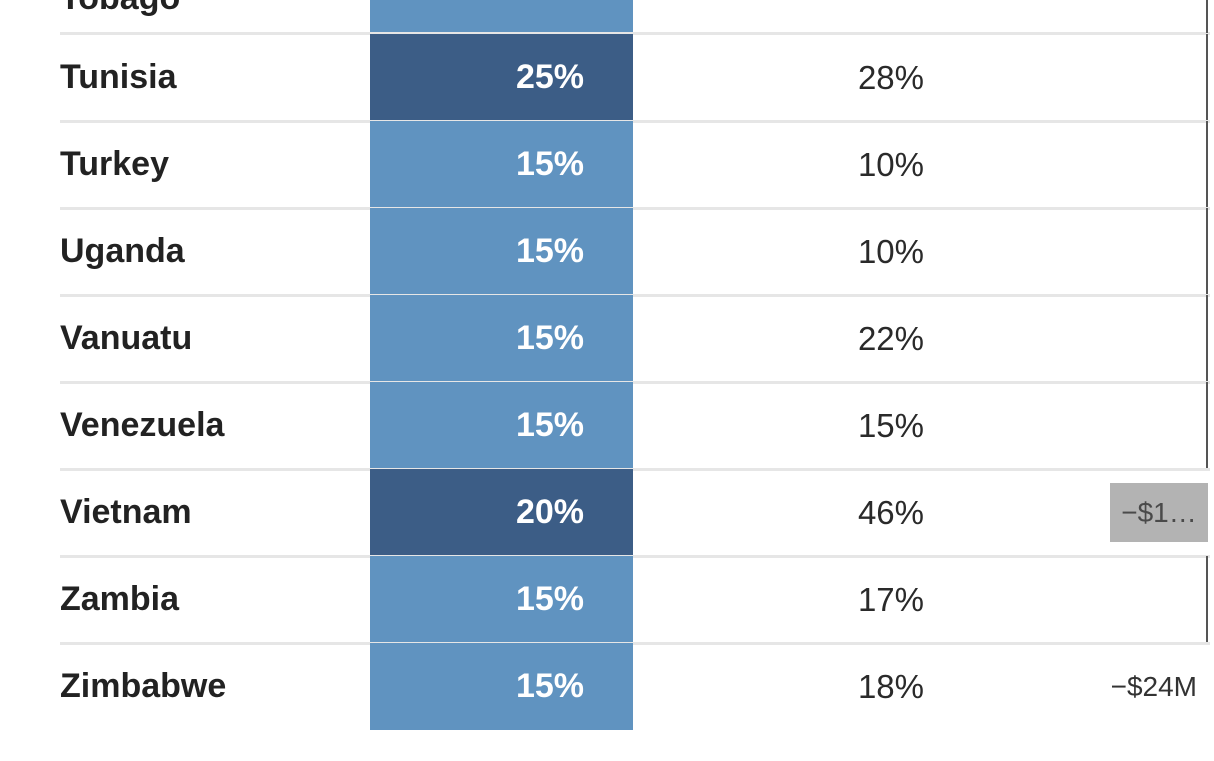 Image resolution: width=1214 pixels, height=761 pixels. Describe the element at coordinates (890, 599) in the screenshot. I see `rate2-value: 17%` at that location.